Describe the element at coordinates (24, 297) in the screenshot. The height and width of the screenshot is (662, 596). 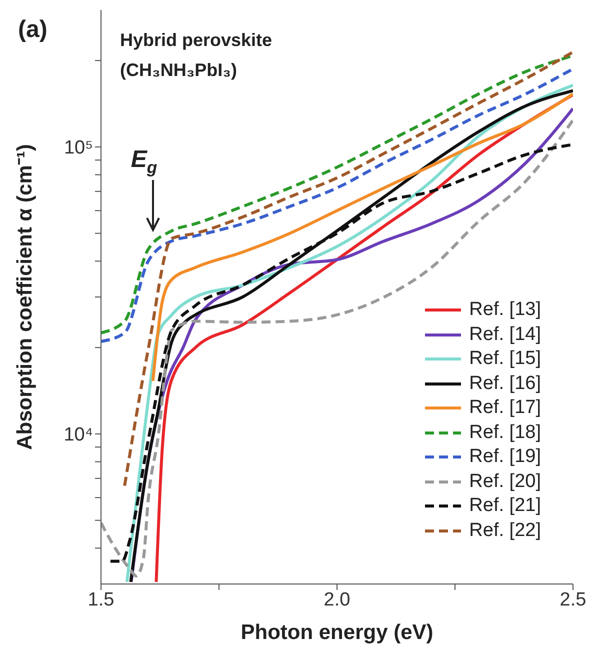
I see `y-axis-title: Absorption coefficient α (cm⁻¹)` at that location.